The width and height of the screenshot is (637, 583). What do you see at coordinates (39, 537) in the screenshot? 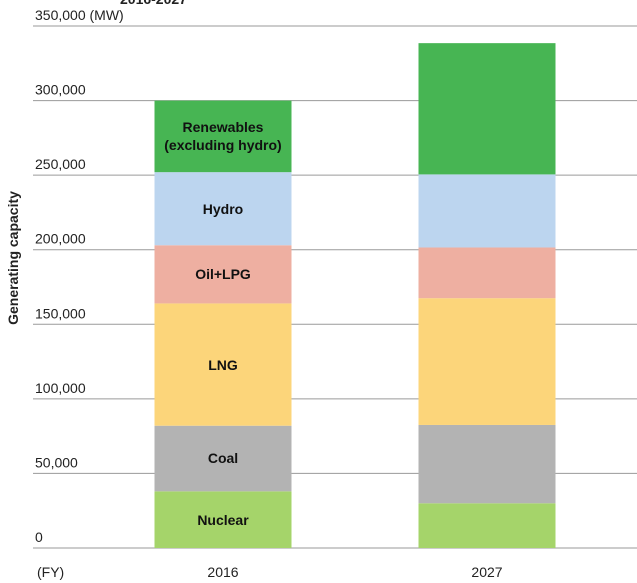
I see `y-tick-label: 0` at bounding box center [39, 537].